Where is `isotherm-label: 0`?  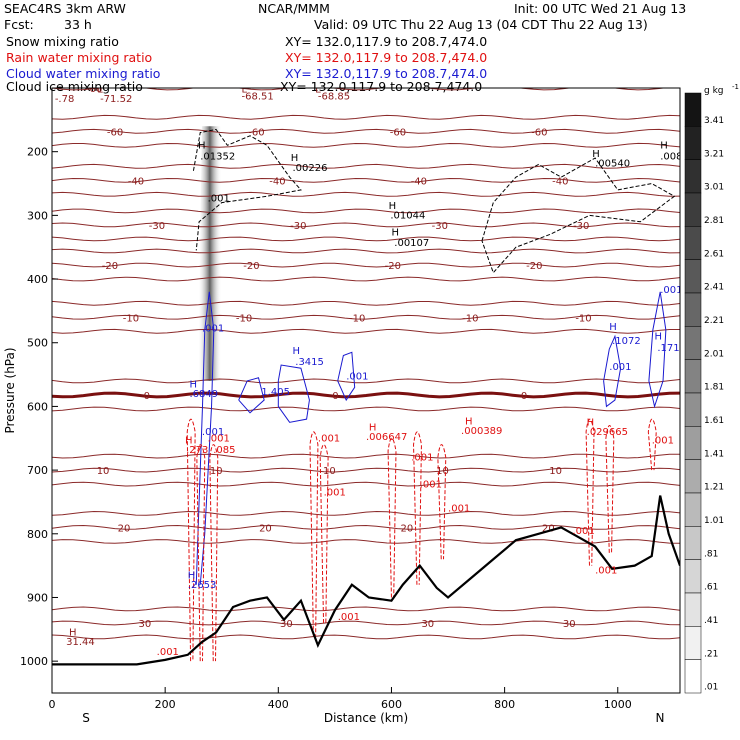 isotherm-label: 0 is located at coordinates (335, 396).